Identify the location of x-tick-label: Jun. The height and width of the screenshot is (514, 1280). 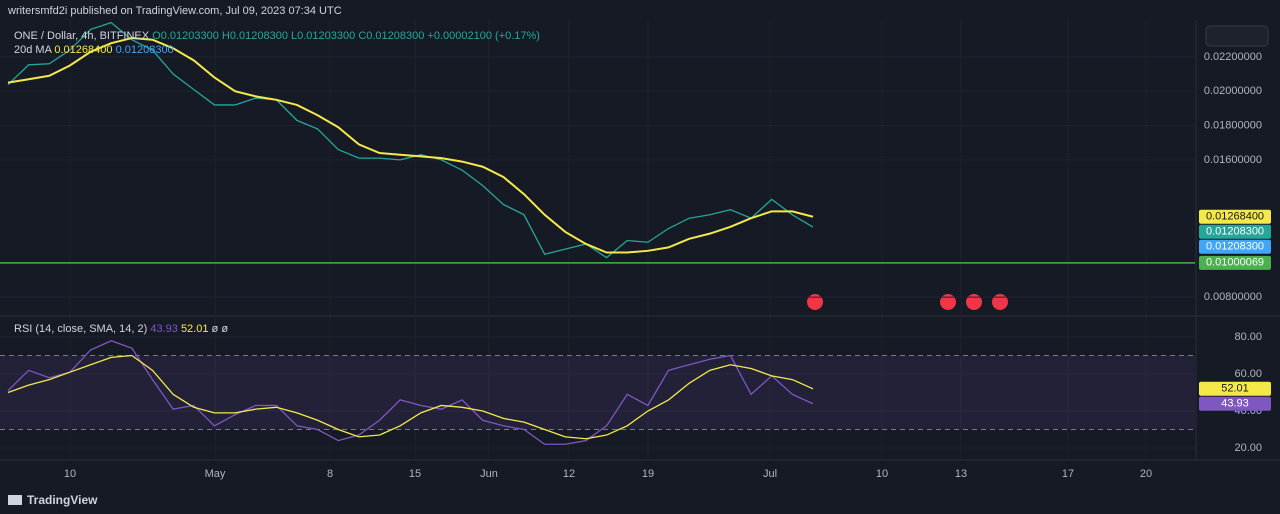
(489, 474).